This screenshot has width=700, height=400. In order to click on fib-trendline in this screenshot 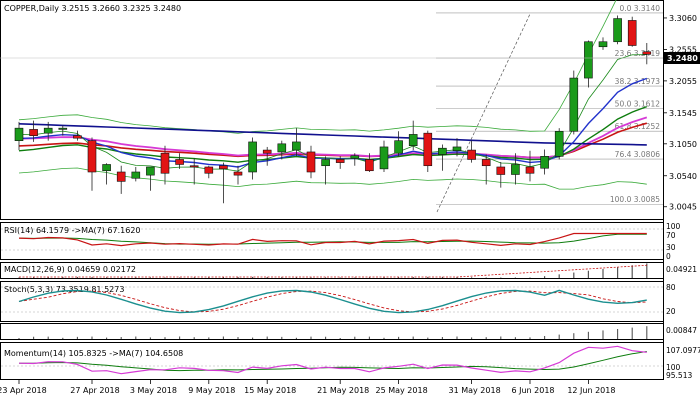, I will do `click(483, 113)`.